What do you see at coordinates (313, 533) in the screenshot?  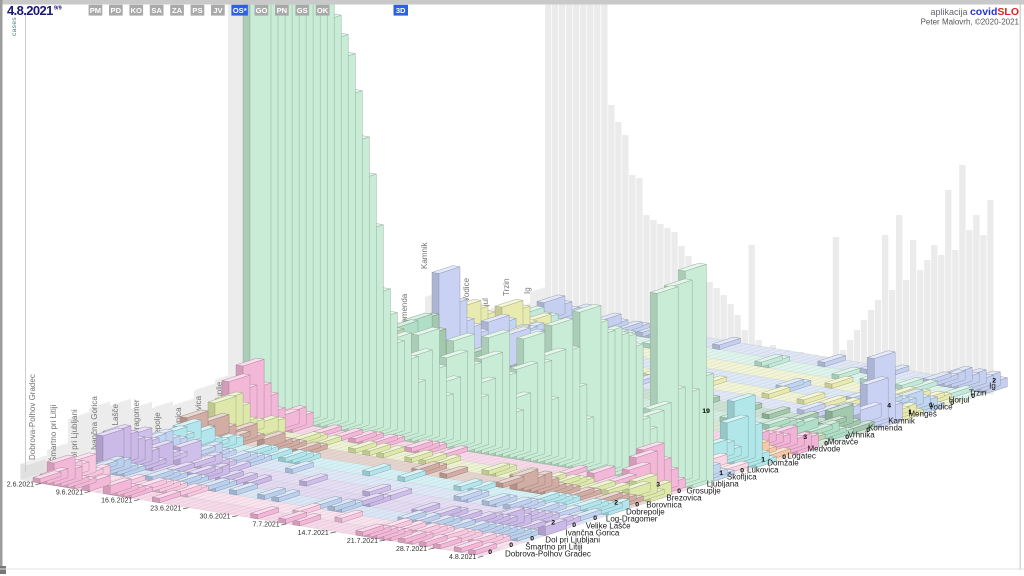 I see `svg-text: 14.7.2021` at bounding box center [313, 533].